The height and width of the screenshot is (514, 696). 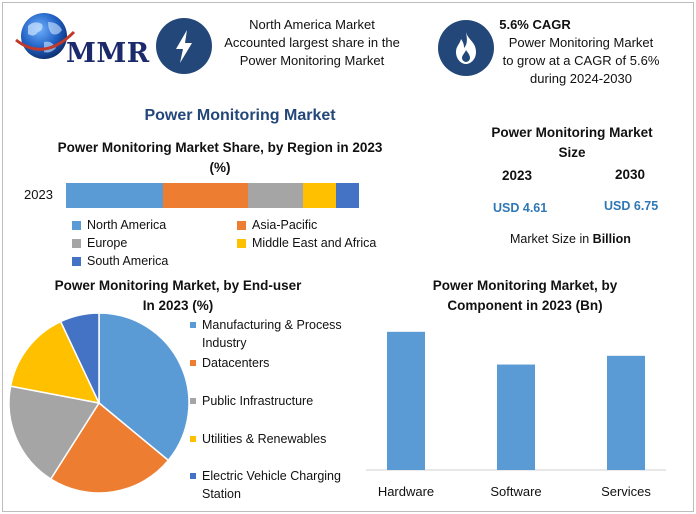 I want to click on legend-label: Asia-Pacific, so click(x=285, y=225).